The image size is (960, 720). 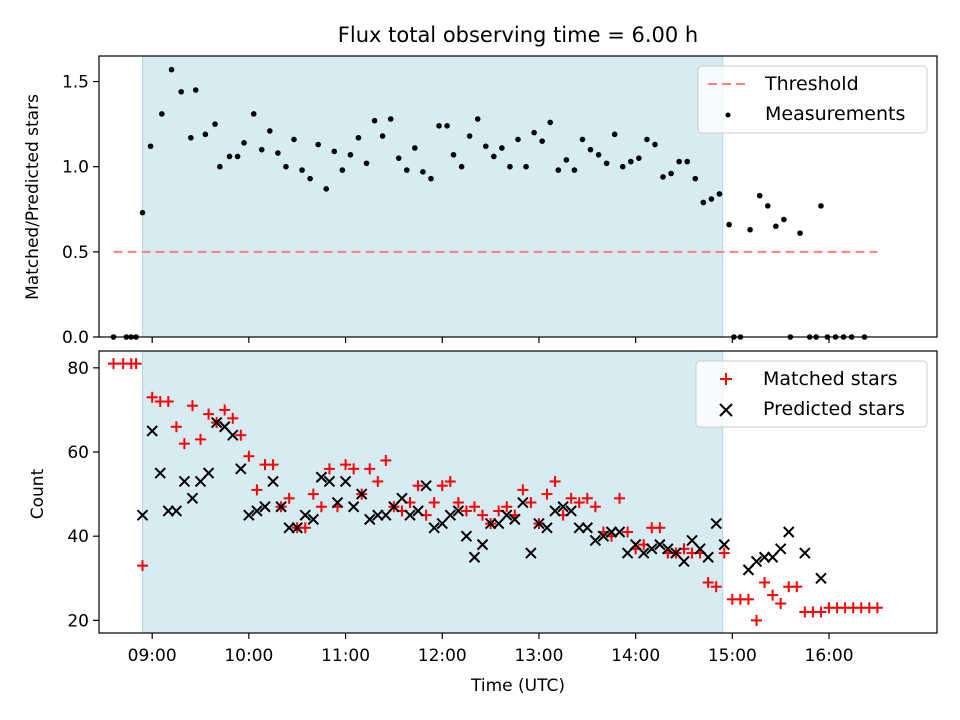 What do you see at coordinates (490, 340) in the screenshot?
I see `top-x-ticks` at bounding box center [490, 340].